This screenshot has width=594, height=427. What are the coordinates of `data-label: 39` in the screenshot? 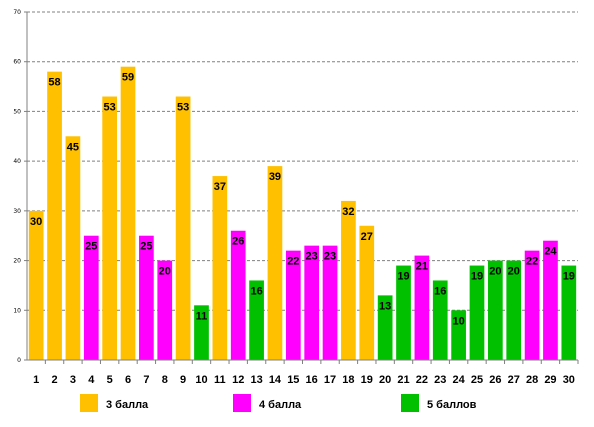 It's located at (275, 177).